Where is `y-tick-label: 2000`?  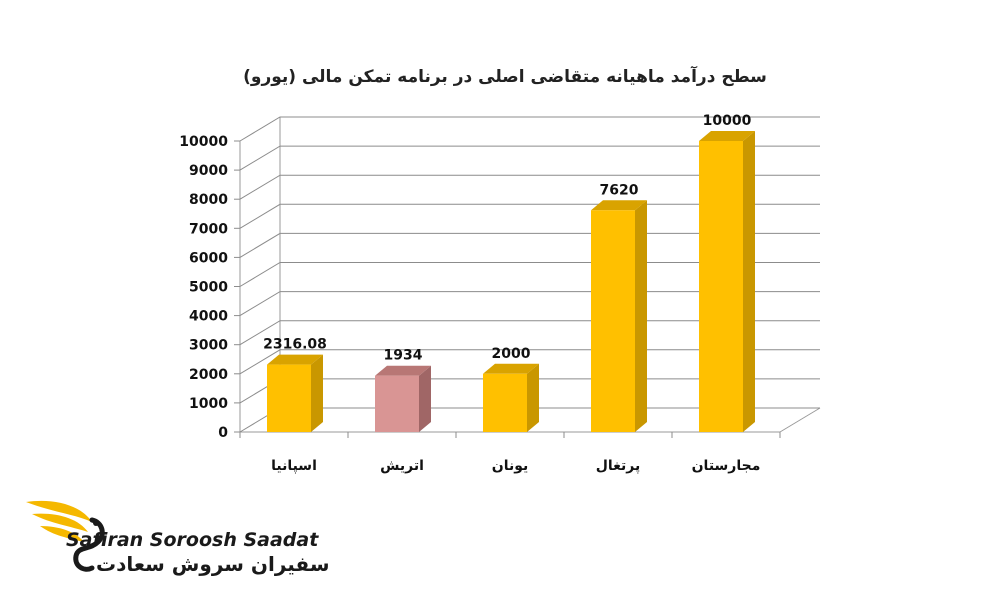 y-tick-label: 2000 is located at coordinates (208, 375).